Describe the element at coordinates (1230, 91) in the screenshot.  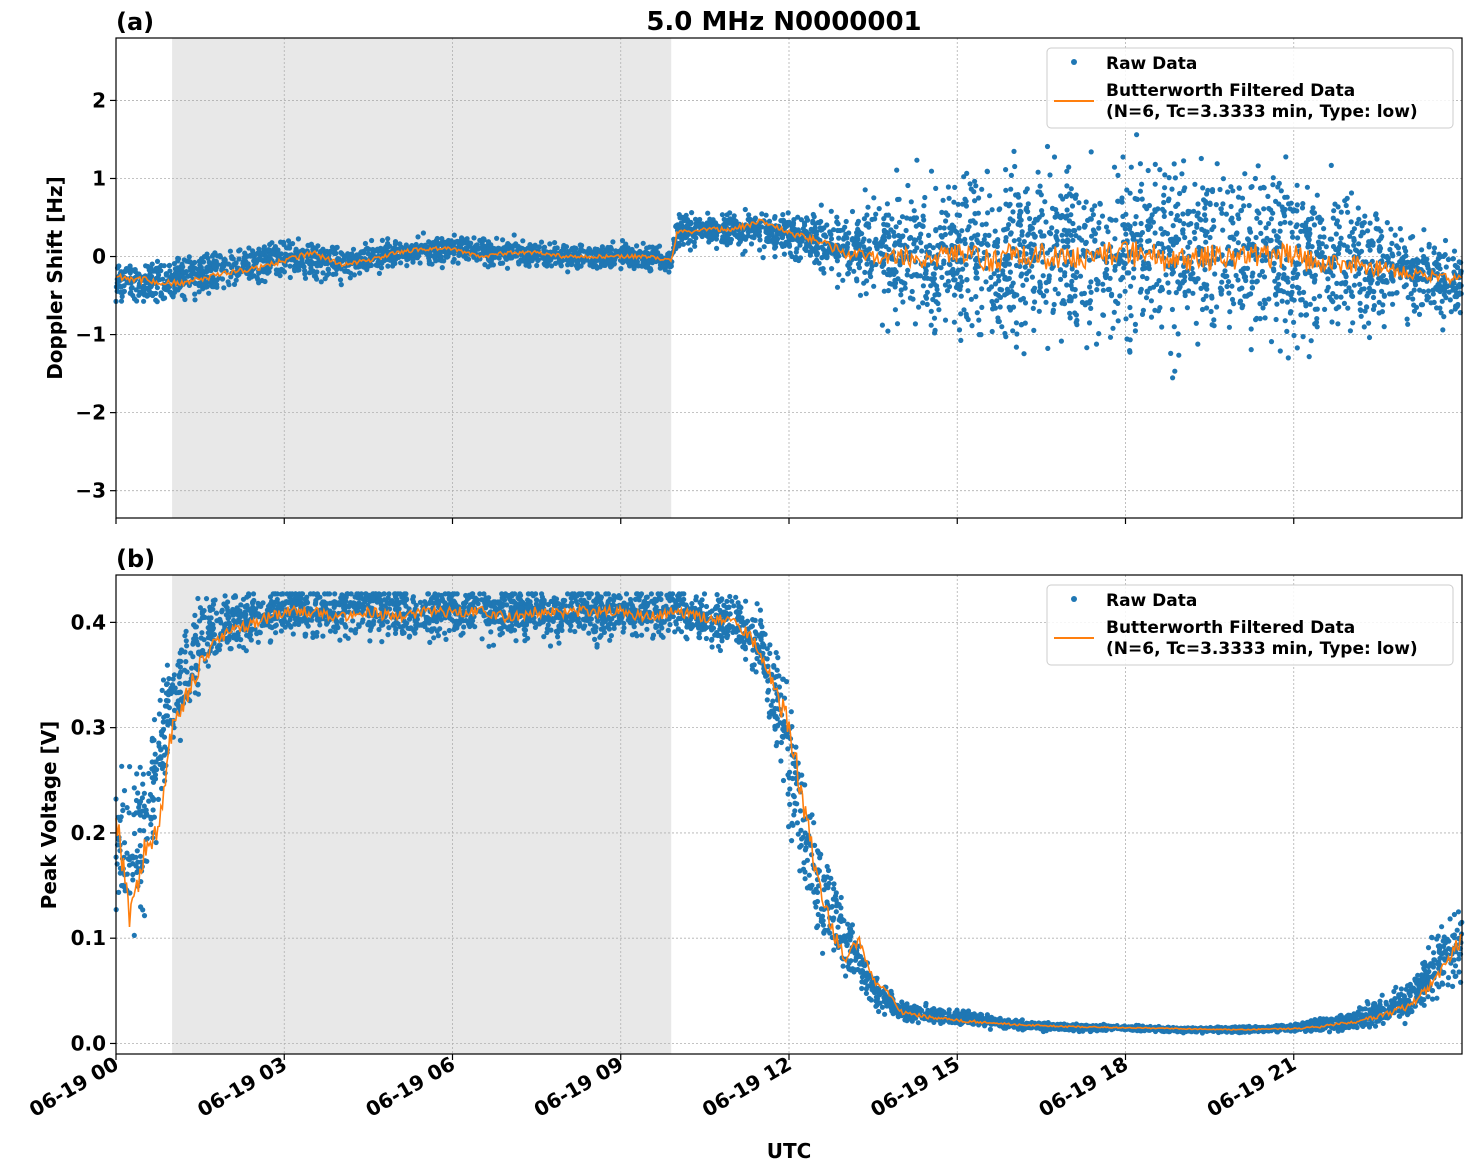
I see `legend-filtered-label-a: Butterworth Filtered Data` at that location.